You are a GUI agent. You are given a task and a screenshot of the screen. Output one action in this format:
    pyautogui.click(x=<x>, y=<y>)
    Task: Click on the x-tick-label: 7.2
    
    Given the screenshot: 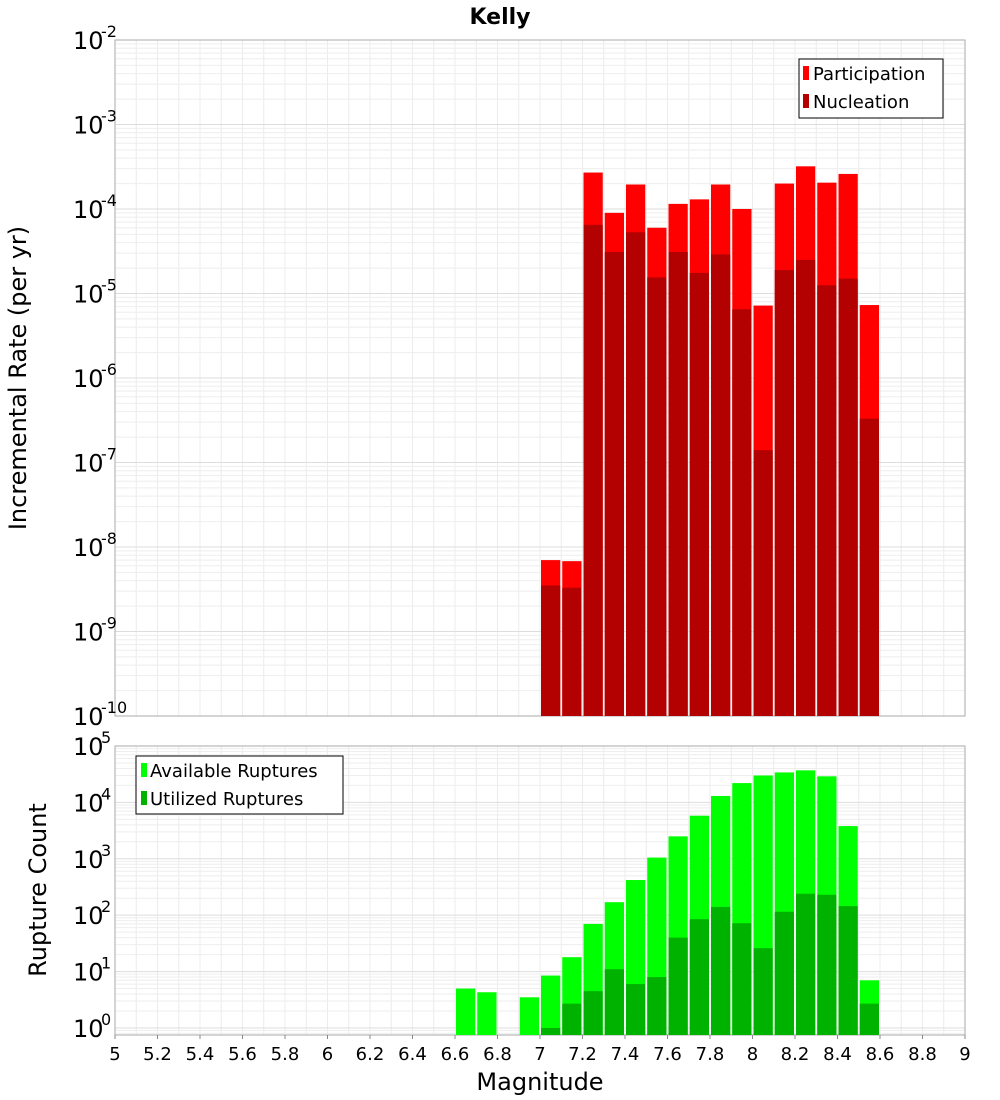 What is the action you would take?
    pyautogui.click(x=582, y=1054)
    